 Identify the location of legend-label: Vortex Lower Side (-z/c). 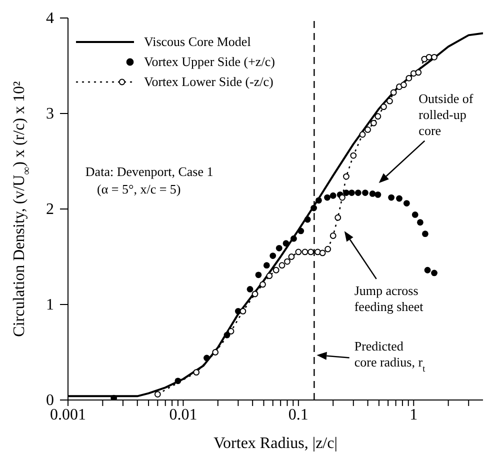
(209, 82).